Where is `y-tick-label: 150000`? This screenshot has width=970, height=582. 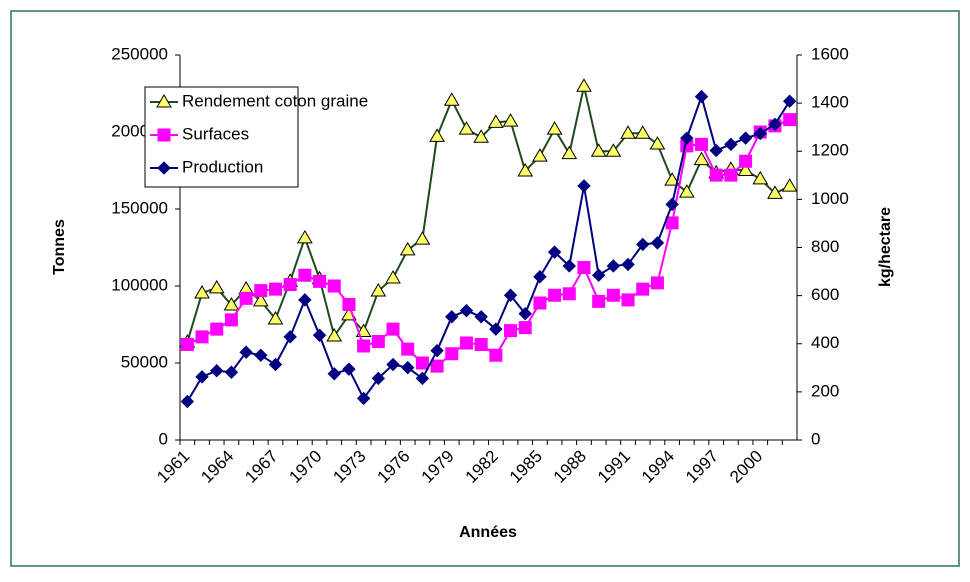 y-tick-label: 150000 is located at coordinates (139, 207).